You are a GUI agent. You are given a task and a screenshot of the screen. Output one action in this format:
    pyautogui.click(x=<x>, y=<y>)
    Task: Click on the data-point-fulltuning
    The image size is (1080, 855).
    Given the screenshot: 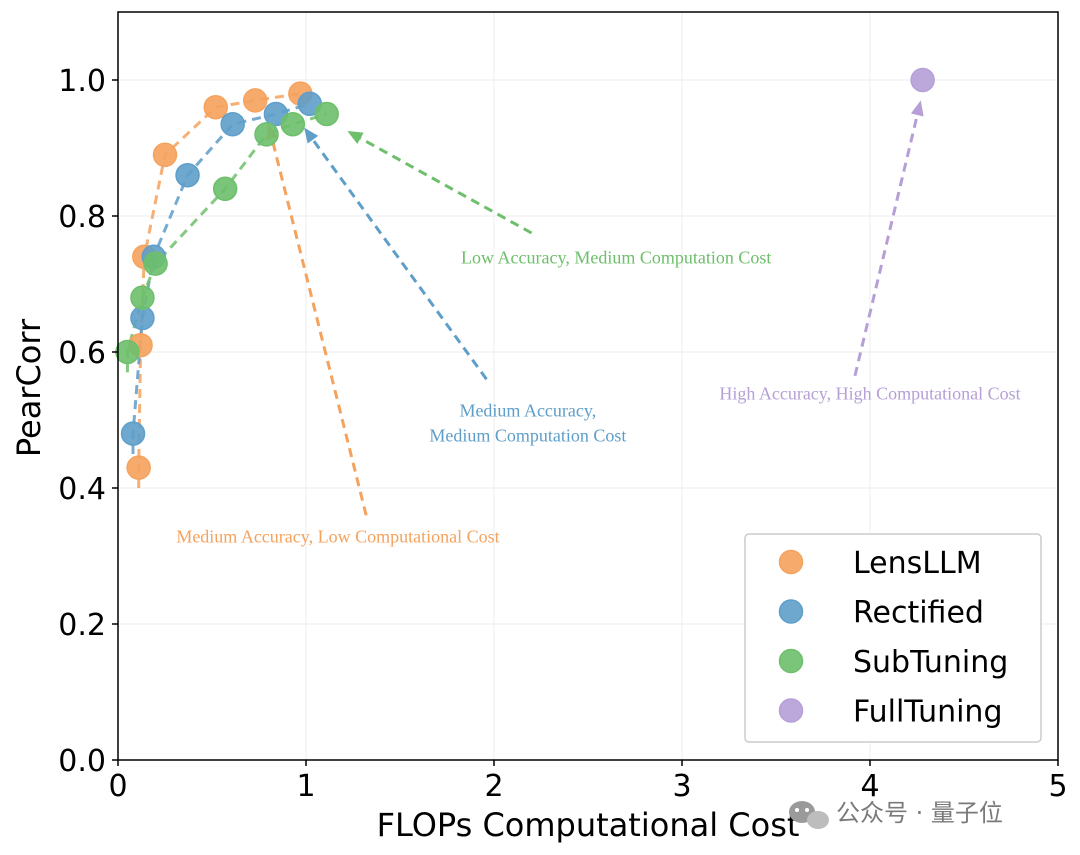 What is the action you would take?
    pyautogui.click(x=922, y=80)
    